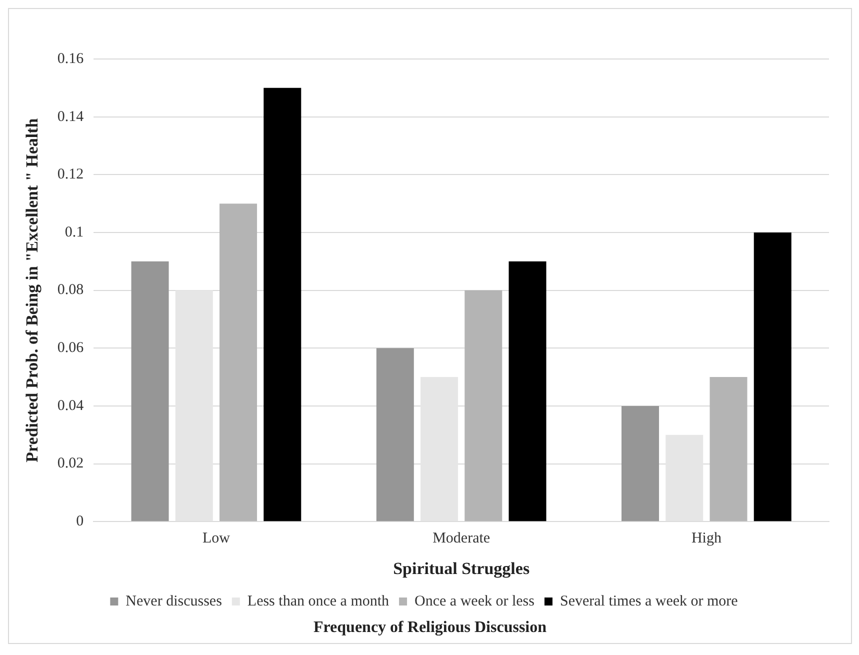 The height and width of the screenshot is (655, 859). Describe the element at coordinates (70, 406) in the screenshot. I see `y-tick-label: 0.04` at that location.